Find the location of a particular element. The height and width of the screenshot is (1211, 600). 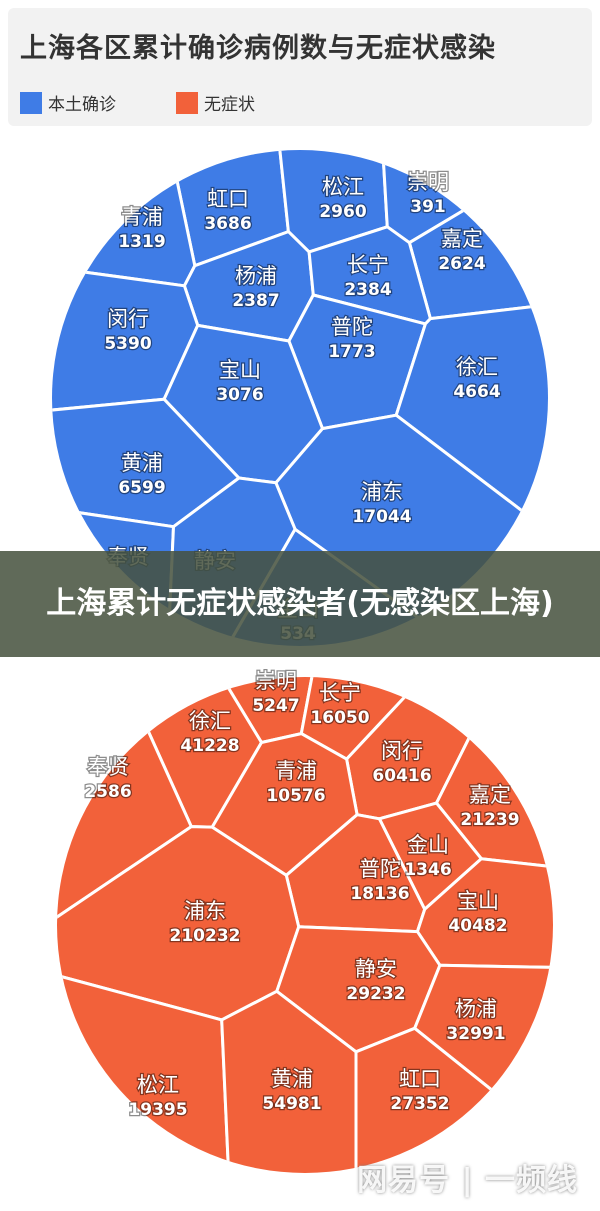

banner-text: 上海累计无症状感染者(无感染区上海) is located at coordinates (300, 603).